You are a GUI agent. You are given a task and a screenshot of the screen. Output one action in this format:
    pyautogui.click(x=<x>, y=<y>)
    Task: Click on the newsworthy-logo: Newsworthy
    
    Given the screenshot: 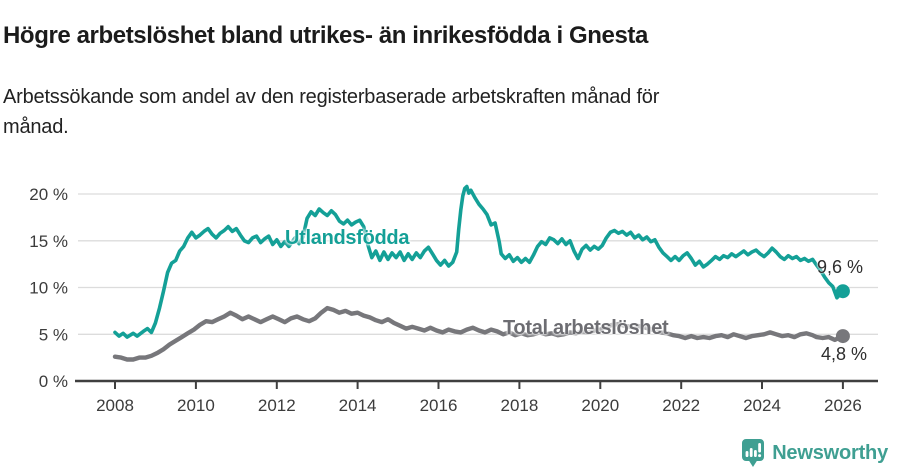 What is the action you would take?
    pyautogui.click(x=814, y=453)
    